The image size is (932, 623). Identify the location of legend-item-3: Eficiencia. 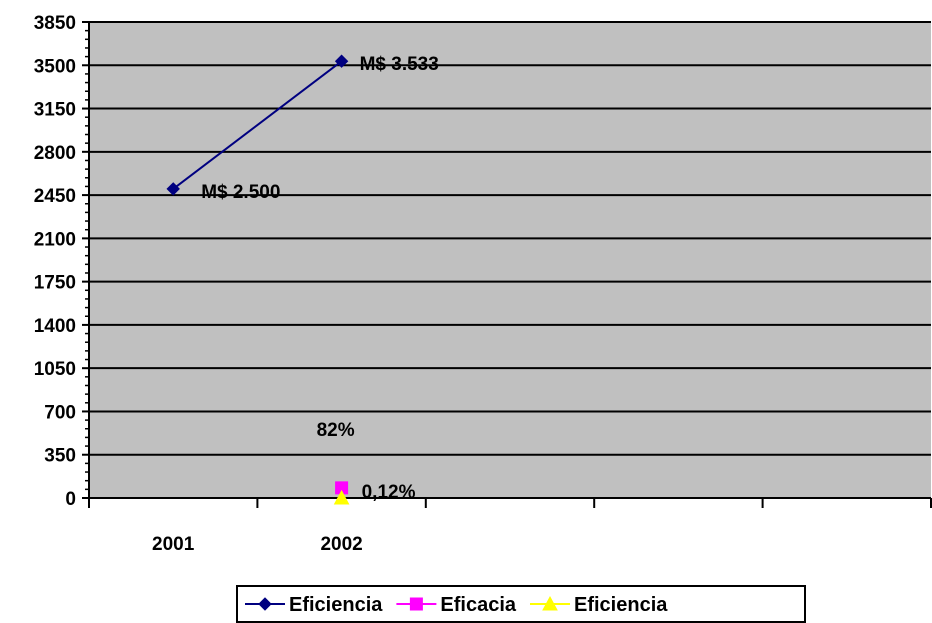
(599, 605).